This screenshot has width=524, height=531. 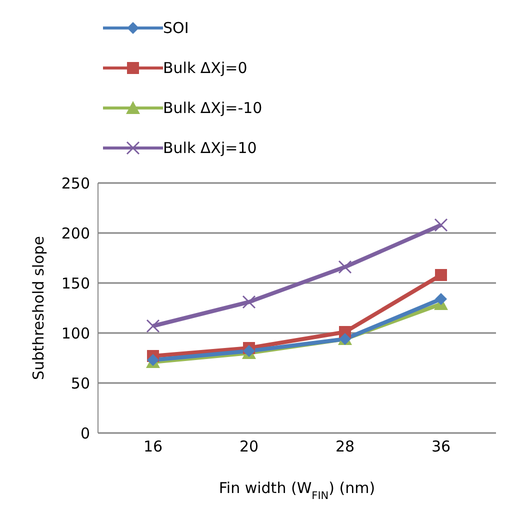 I want to click on y-tick-label: 0, so click(x=85, y=433).